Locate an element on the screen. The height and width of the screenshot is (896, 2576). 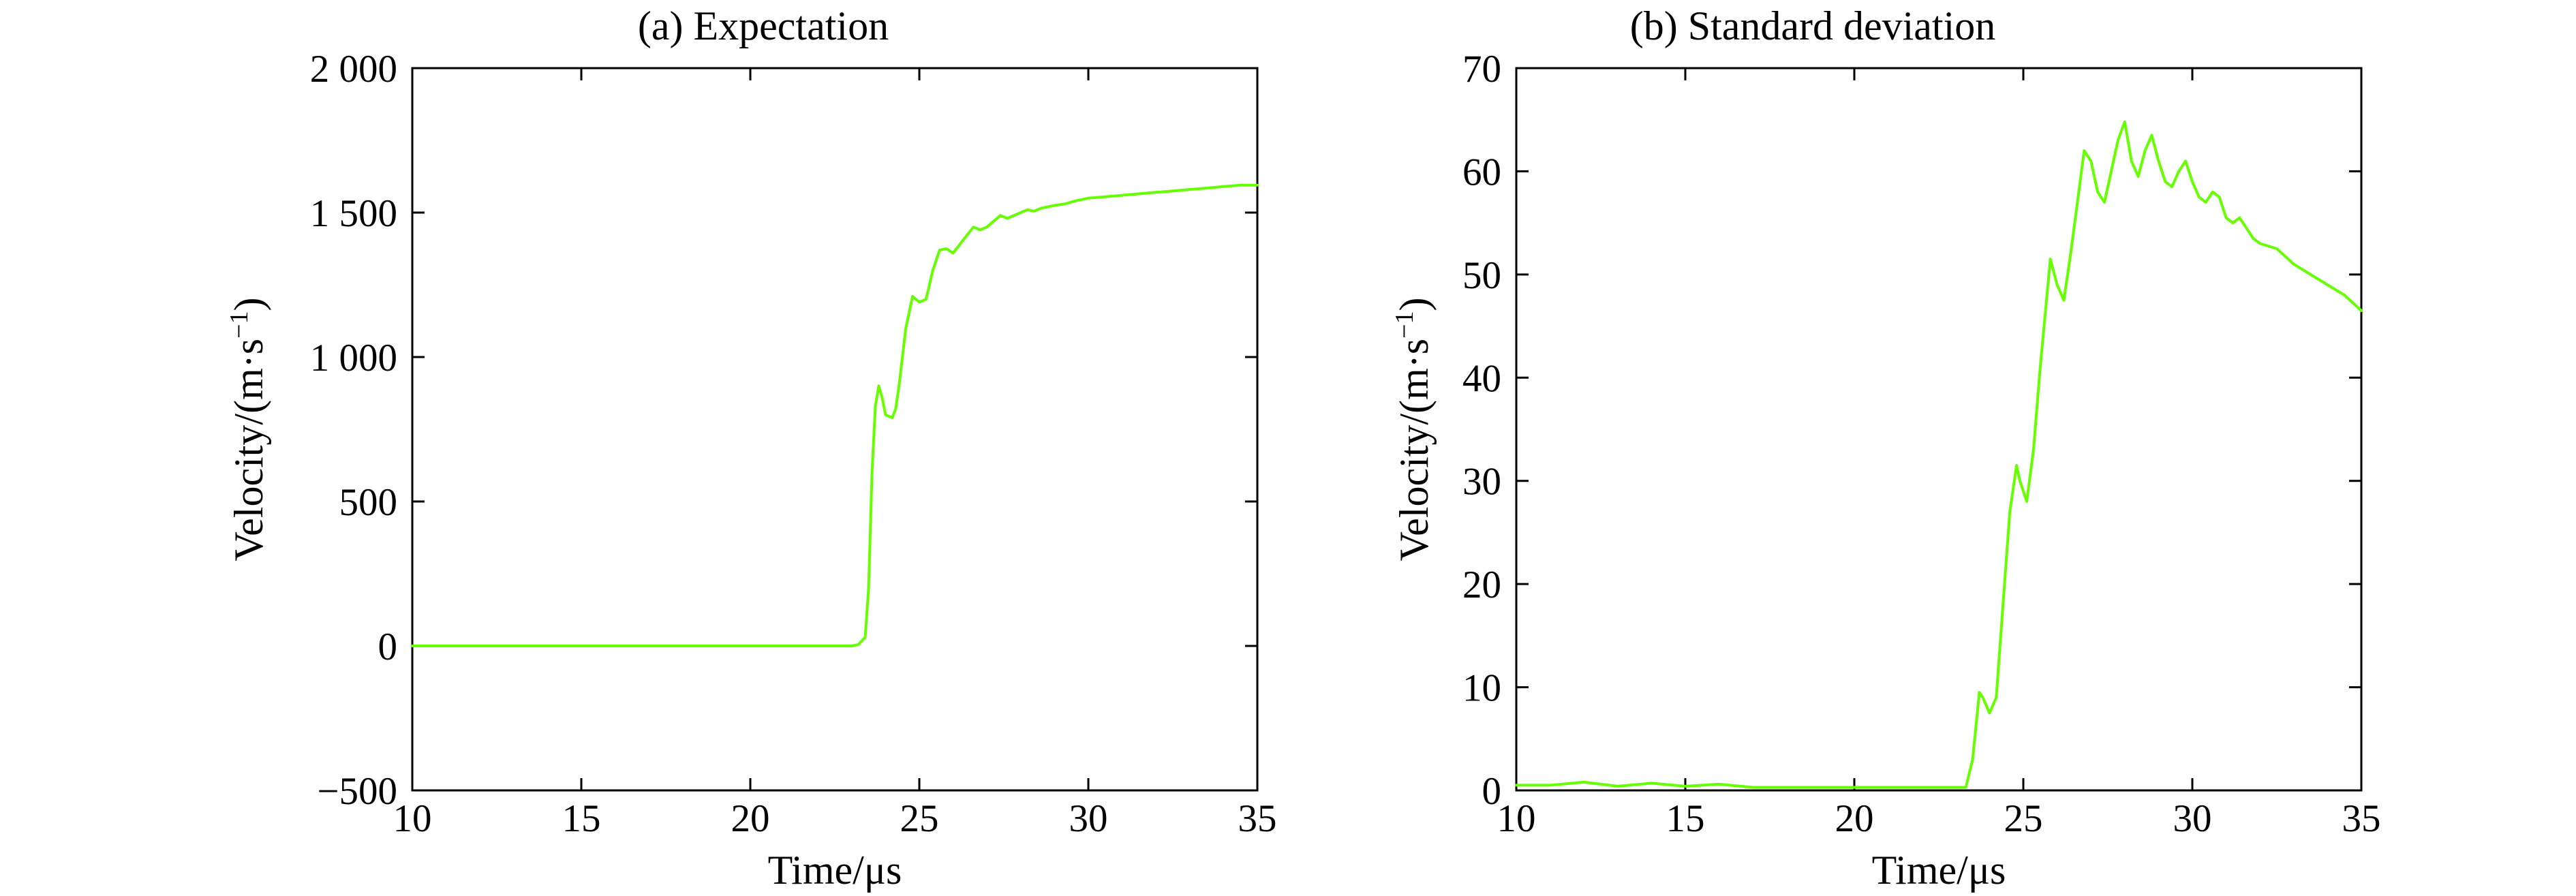
y-tick-label: 40 is located at coordinates (1481, 379).